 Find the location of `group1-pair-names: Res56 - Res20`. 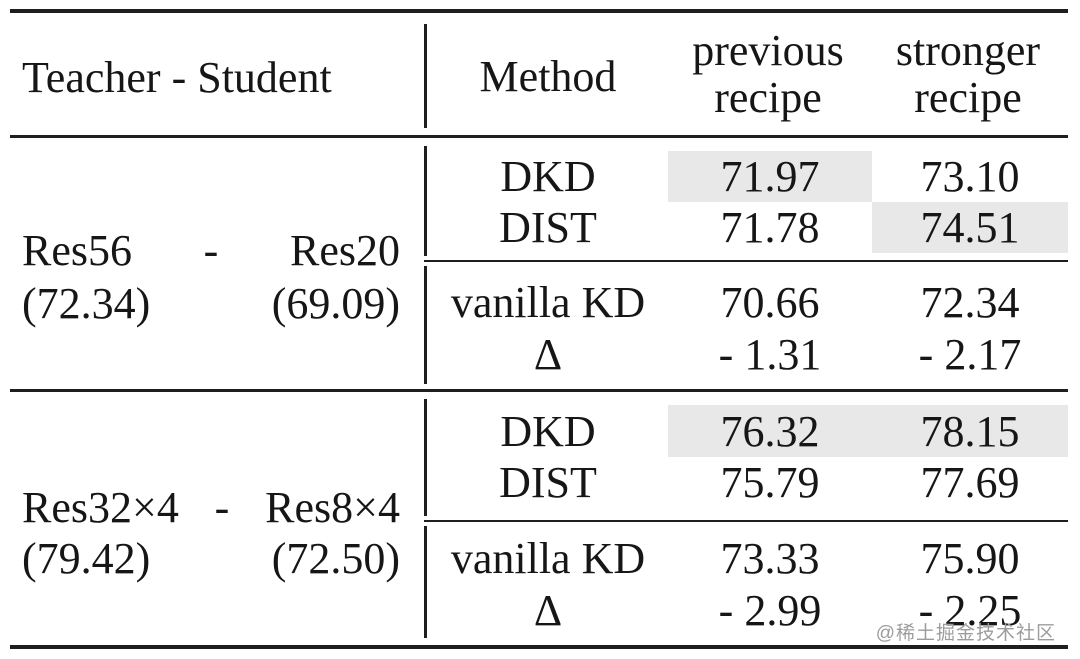

group1-pair-names: Res56 - Res20 is located at coordinates (211, 251).